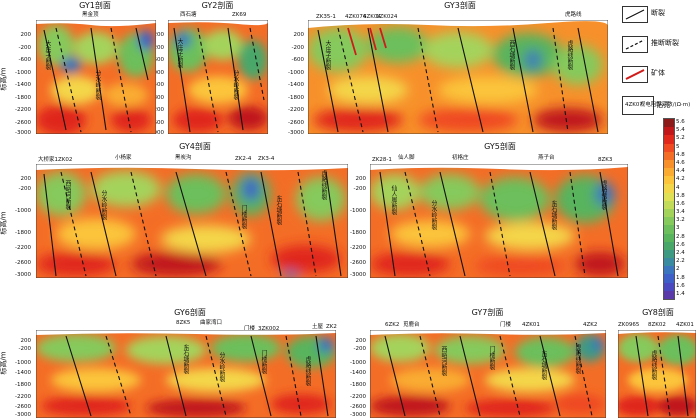 This screenshot has width=700, height=420. Describe the element at coordinates (382, 160) in the screenshot. I see `station-label: ZK28-1` at that location.